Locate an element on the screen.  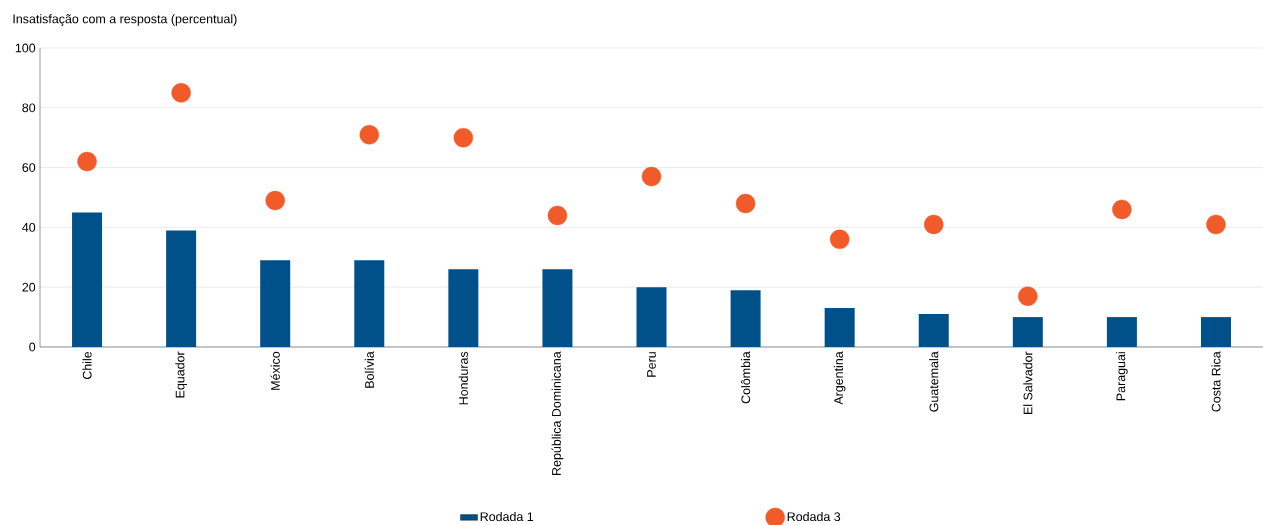
x-tick-label: Colômbia is located at coordinates (746, 377).